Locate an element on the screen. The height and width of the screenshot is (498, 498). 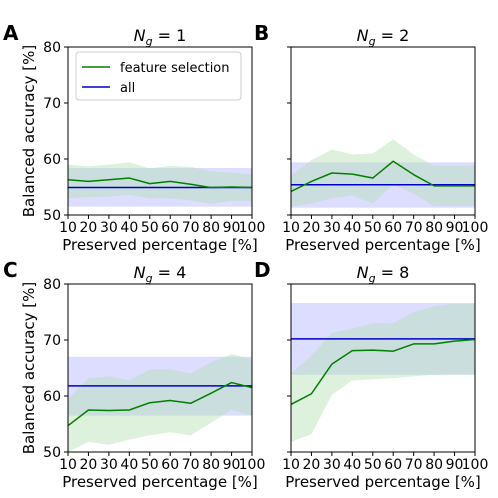
panel-title: Ng = 1 is located at coordinates (160, 37).